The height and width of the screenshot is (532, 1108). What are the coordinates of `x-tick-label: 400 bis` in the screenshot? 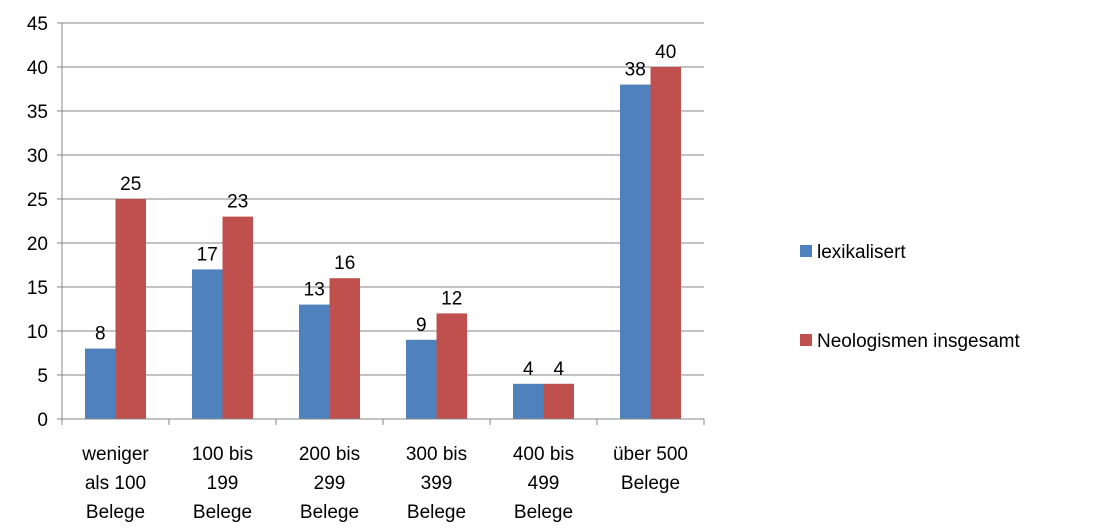 It's located at (543, 454).